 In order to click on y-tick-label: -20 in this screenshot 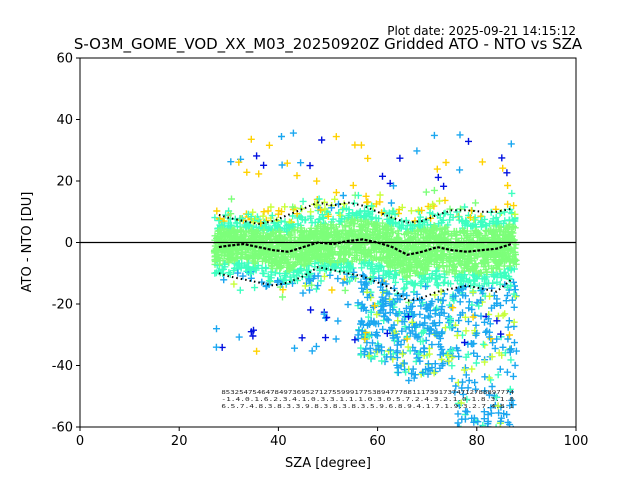, I will do `click(62, 305)`.